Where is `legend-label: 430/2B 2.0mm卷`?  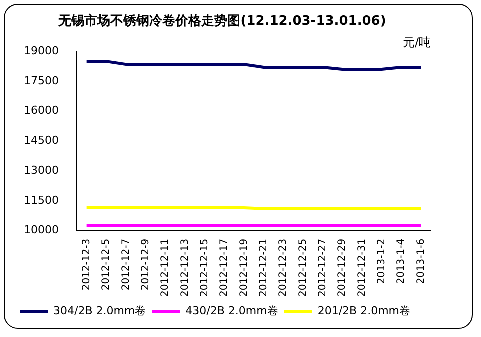
legend-label: 430/2B 2.0mm卷 is located at coordinates (232, 311).